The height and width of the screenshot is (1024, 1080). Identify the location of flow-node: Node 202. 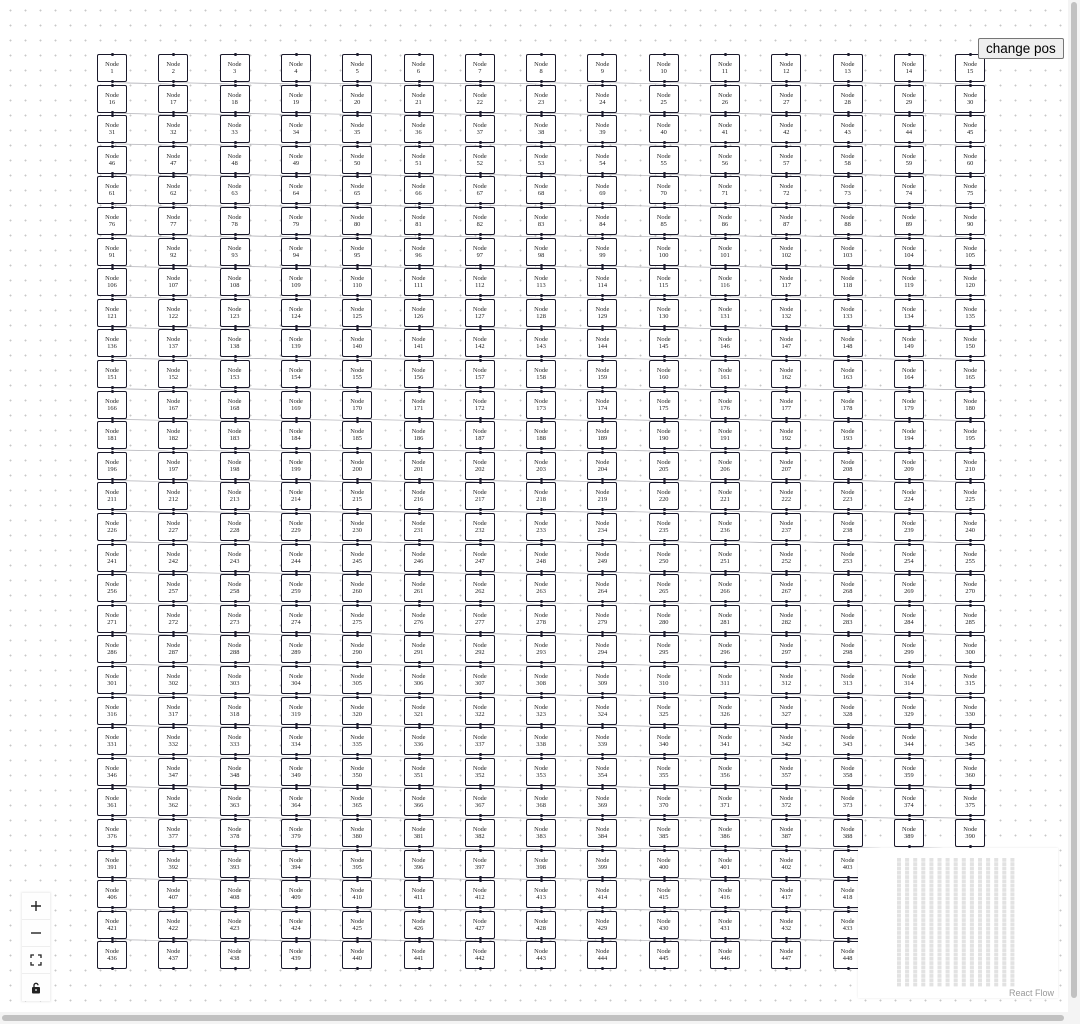
(479, 465).